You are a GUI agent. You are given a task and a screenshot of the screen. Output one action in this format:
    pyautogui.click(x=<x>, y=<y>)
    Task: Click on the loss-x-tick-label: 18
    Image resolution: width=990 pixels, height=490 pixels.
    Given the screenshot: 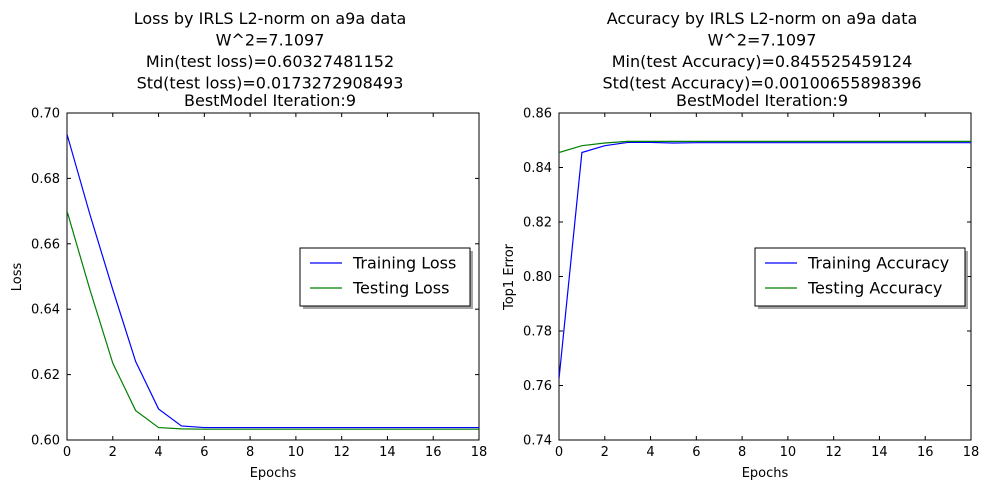 What is the action you would take?
    pyautogui.click(x=479, y=452)
    